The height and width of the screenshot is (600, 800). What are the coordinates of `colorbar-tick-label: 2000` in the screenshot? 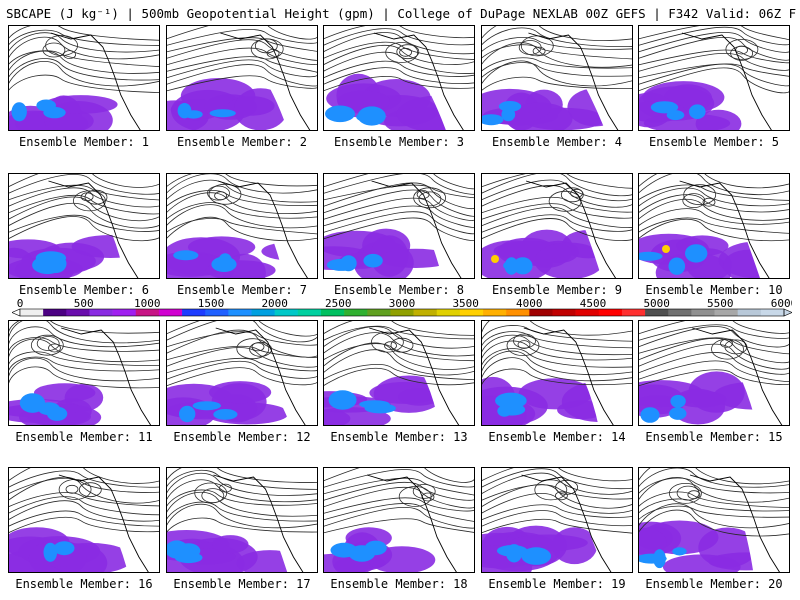 It's located at (274, 304).